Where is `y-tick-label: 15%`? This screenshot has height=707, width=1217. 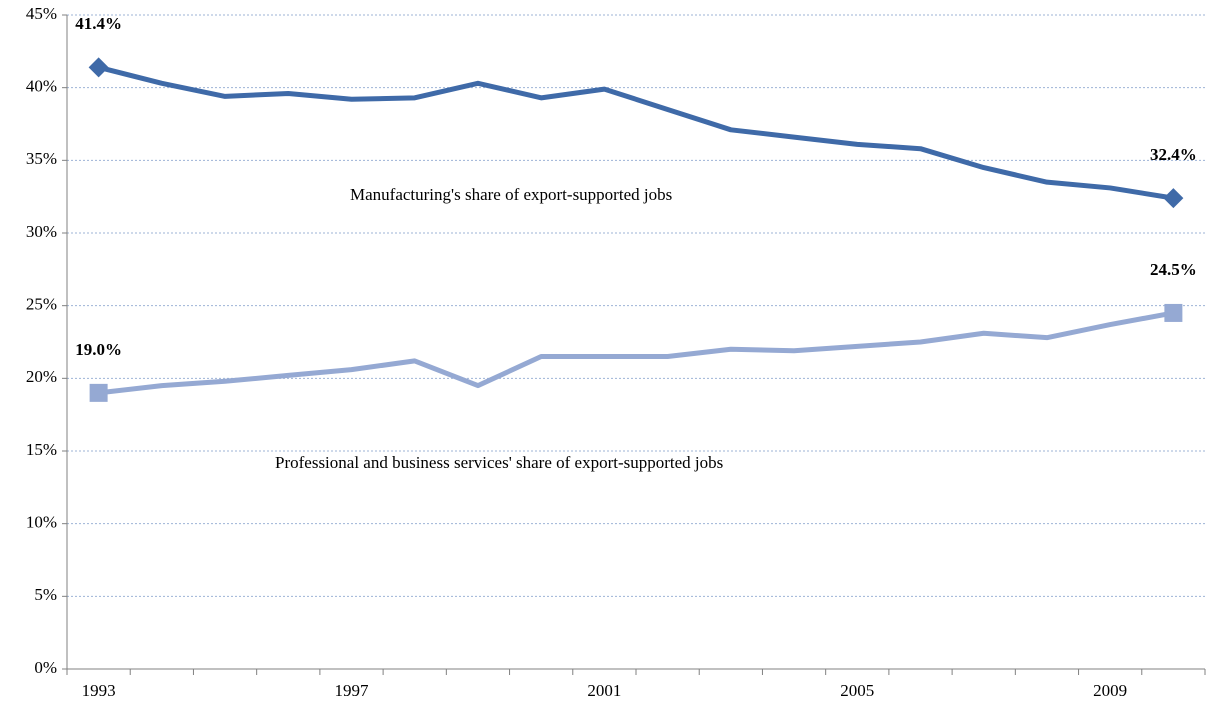
y-tick-label: 15% is located at coordinates (41, 449).